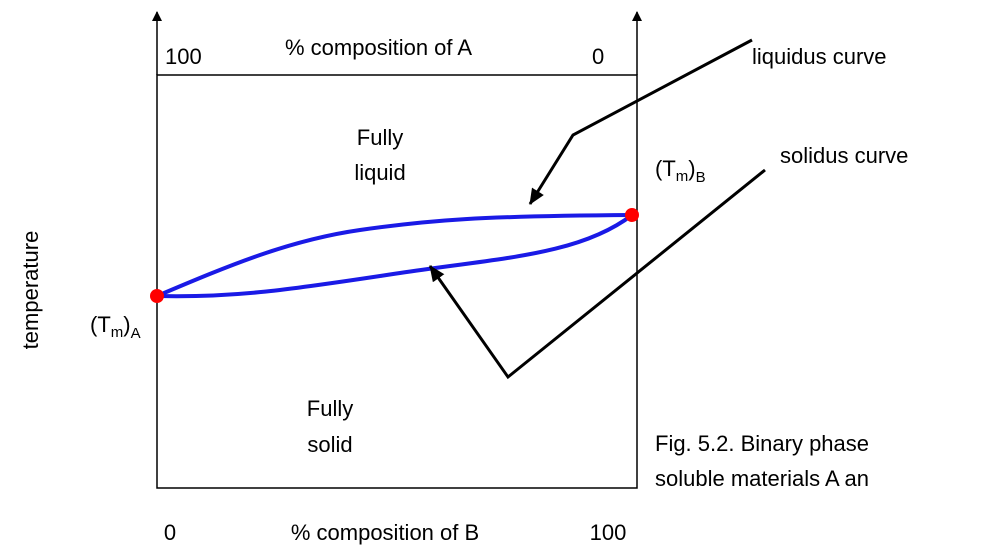 This screenshot has width=982, height=551. Describe the element at coordinates (115, 327) in the screenshot. I see `melting-label-a: (Tm)A` at that location.